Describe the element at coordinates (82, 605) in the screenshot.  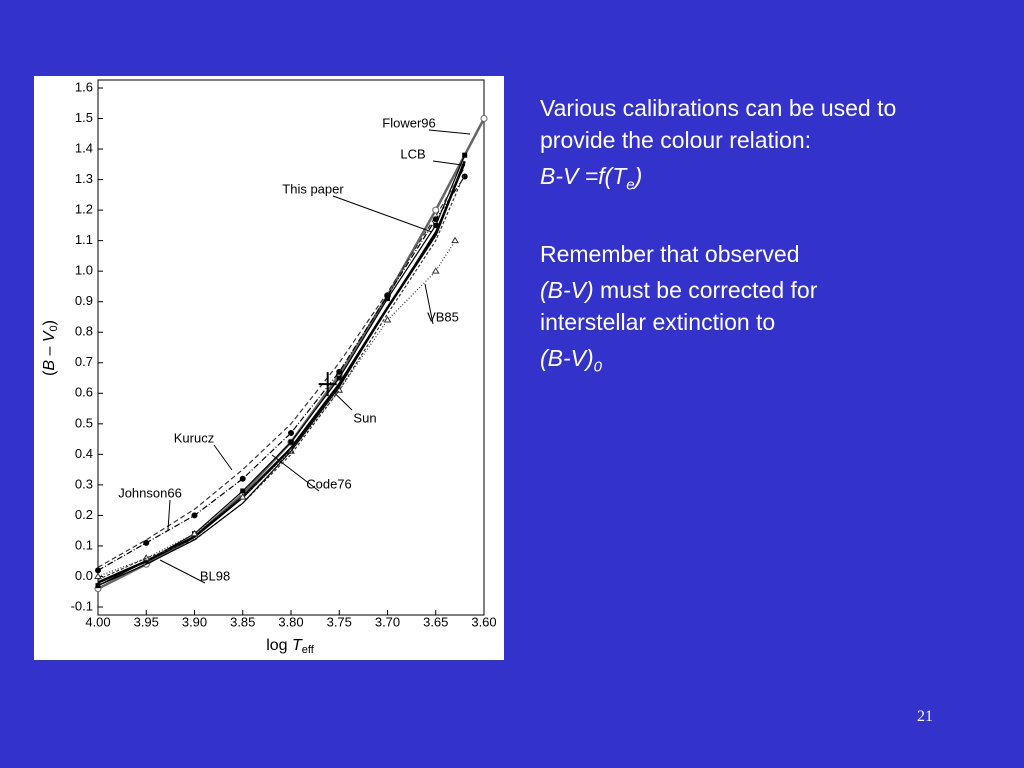
I see `y-tick-label: -0.1` at that location.